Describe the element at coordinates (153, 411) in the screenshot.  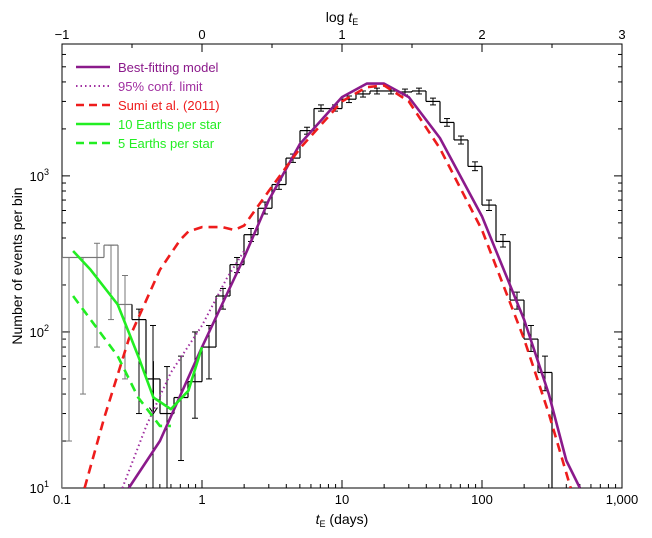
I see `upper-limit-arrow-head` at that location.